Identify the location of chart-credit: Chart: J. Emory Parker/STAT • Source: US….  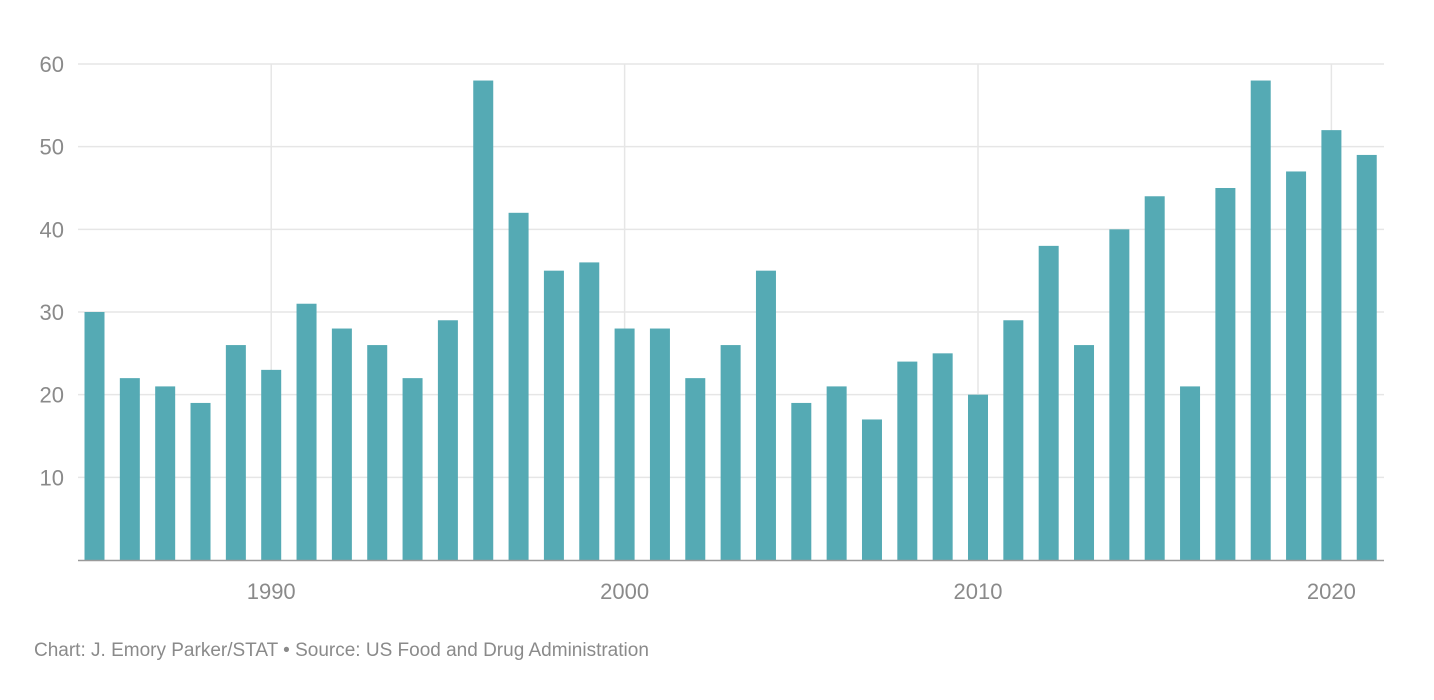
(341, 650).